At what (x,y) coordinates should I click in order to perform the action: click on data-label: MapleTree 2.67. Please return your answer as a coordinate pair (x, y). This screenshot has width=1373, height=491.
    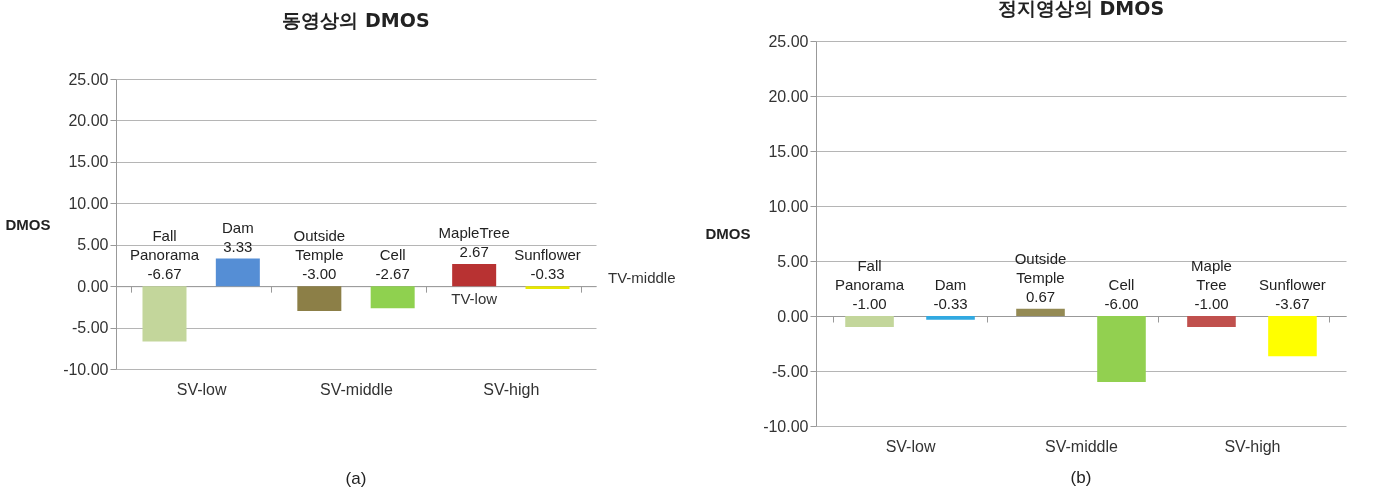
    Looking at the image, I should click on (474, 242).